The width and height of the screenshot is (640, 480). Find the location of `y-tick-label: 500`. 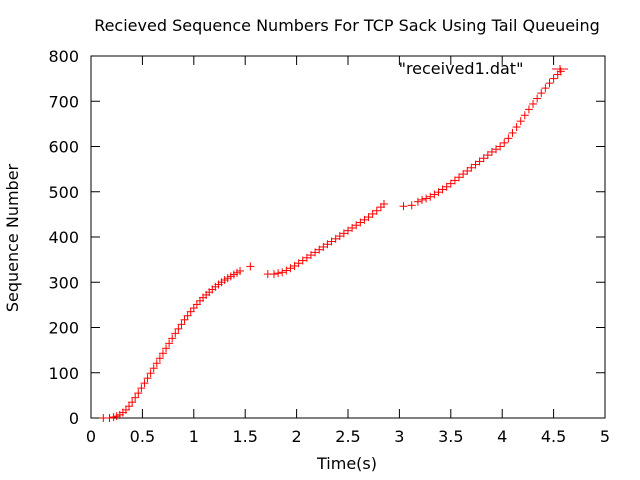

y-tick-label: 500 is located at coordinates (63, 192).